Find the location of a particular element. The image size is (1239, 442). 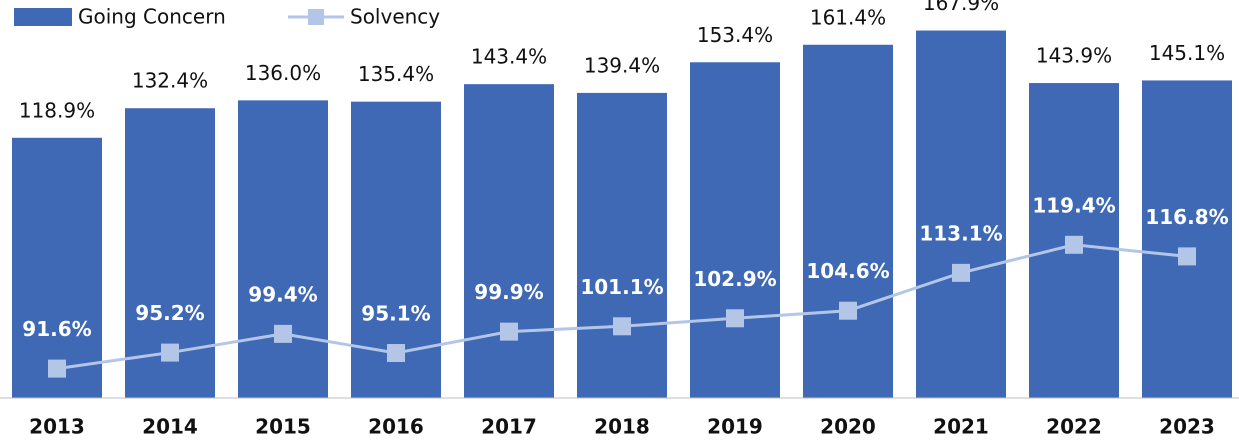

legend-label: Going Concern is located at coordinates (152, 17).